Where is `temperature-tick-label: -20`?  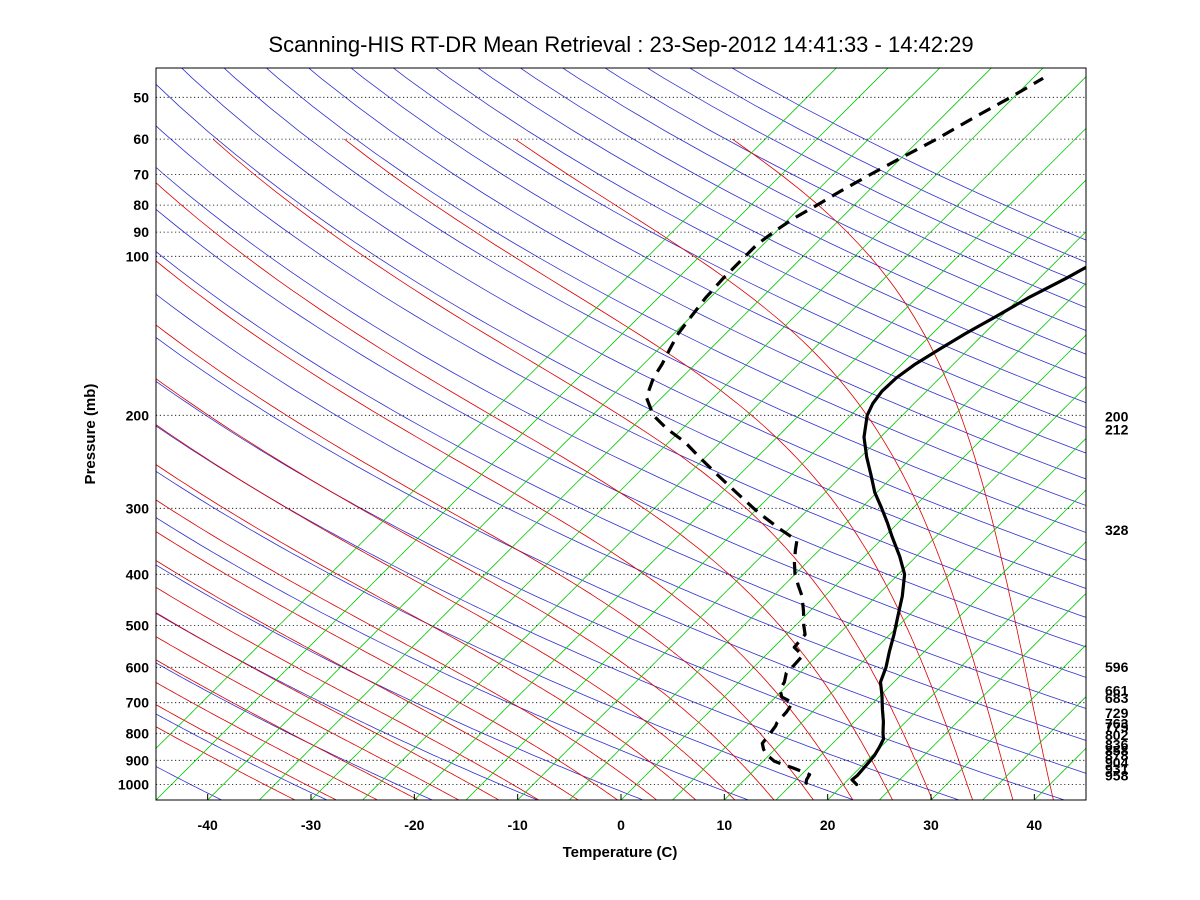 temperature-tick-label: -20 is located at coordinates (414, 825).